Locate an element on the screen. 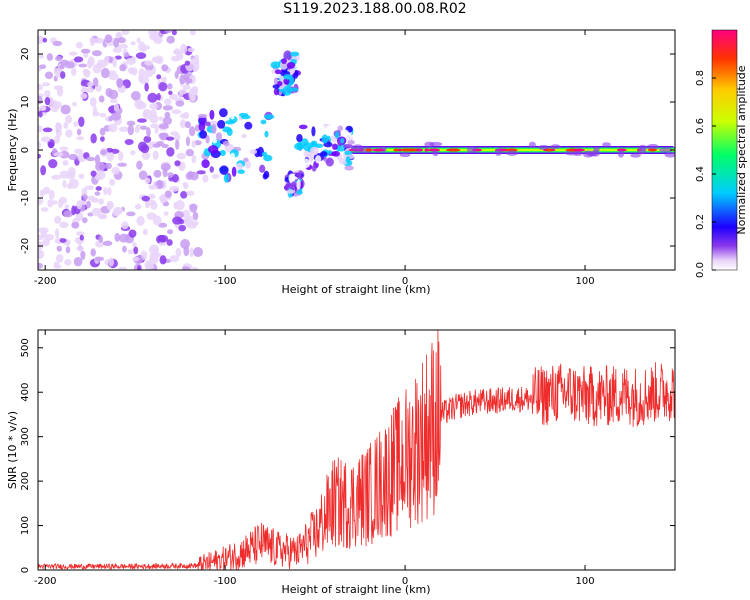 This screenshot has width=750, height=600. y-tick-label: 10 is located at coordinates (25, 102).